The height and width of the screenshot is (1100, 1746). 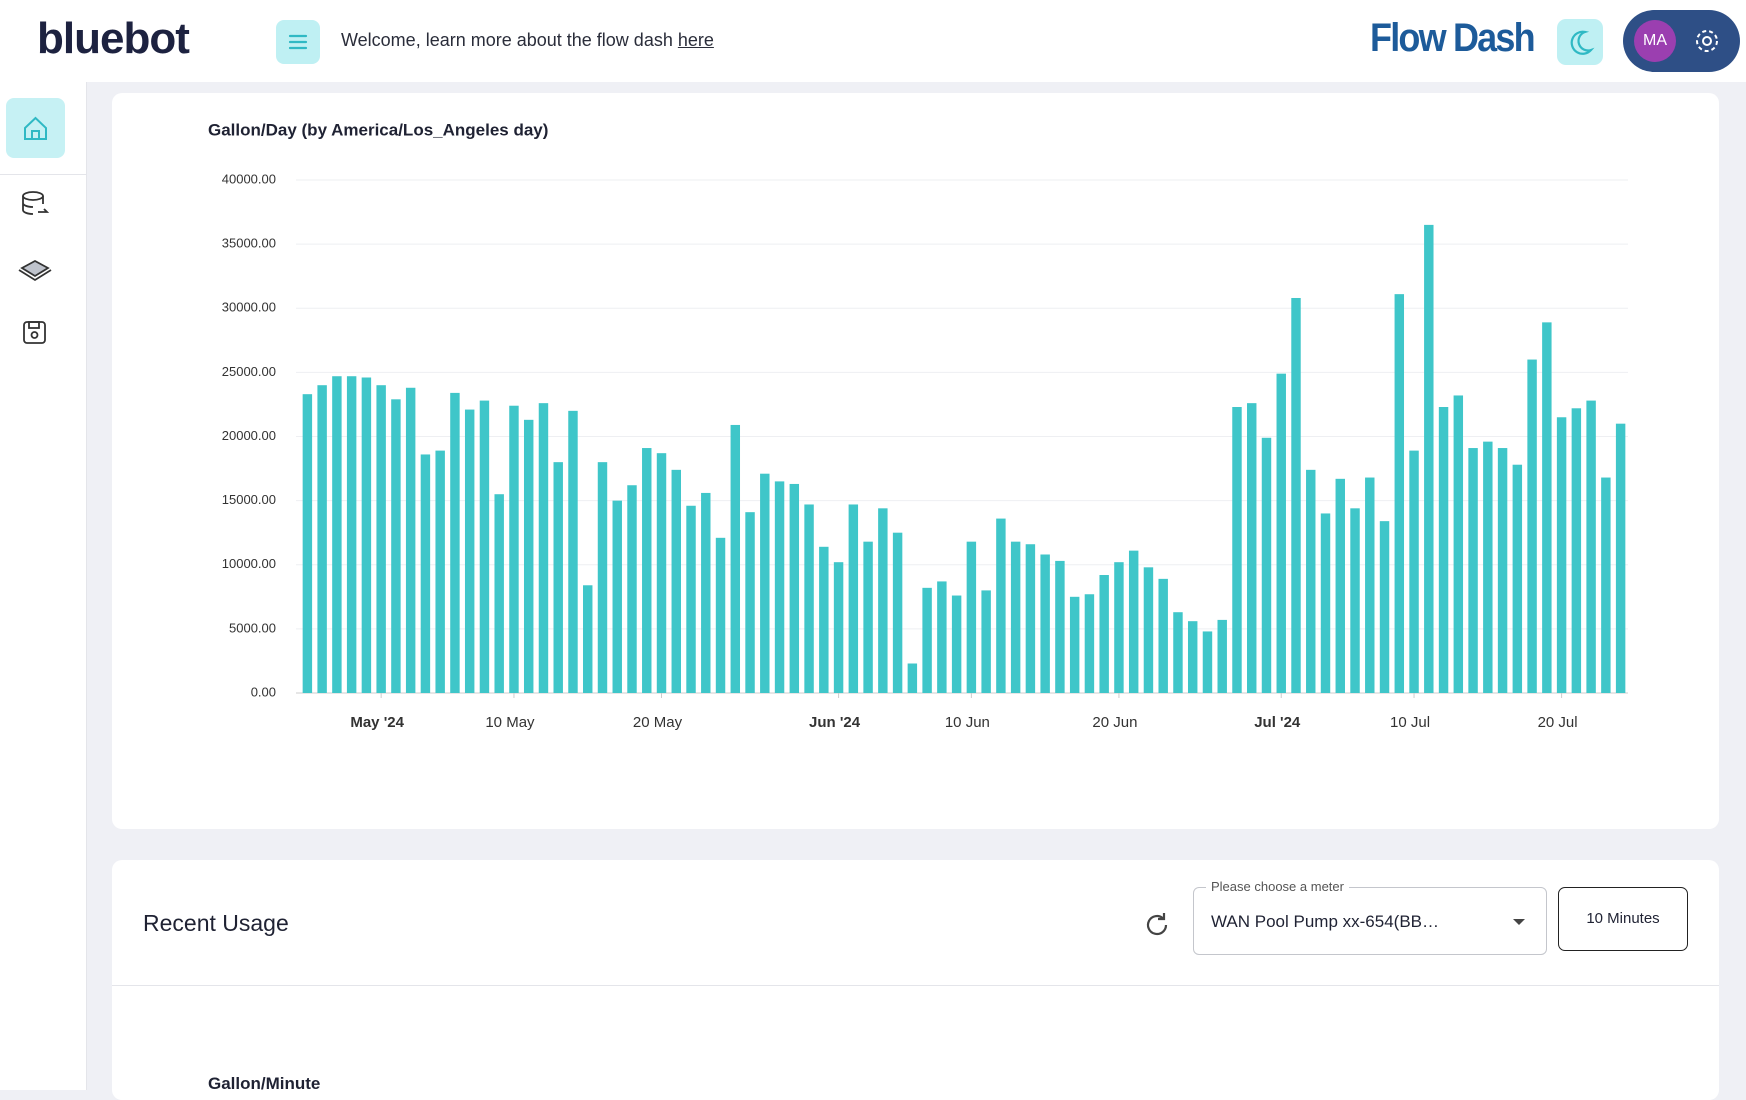 I want to click on next-chart-title: Gallon/Minute, so click(x=264, y=1083).